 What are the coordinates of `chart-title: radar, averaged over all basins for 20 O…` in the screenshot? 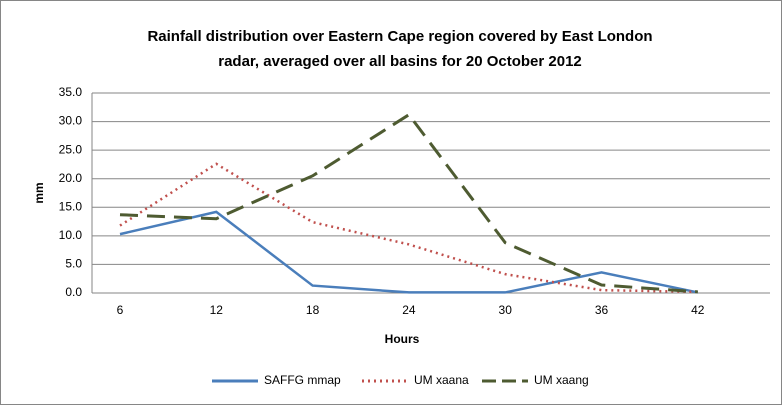 It's located at (400, 61).